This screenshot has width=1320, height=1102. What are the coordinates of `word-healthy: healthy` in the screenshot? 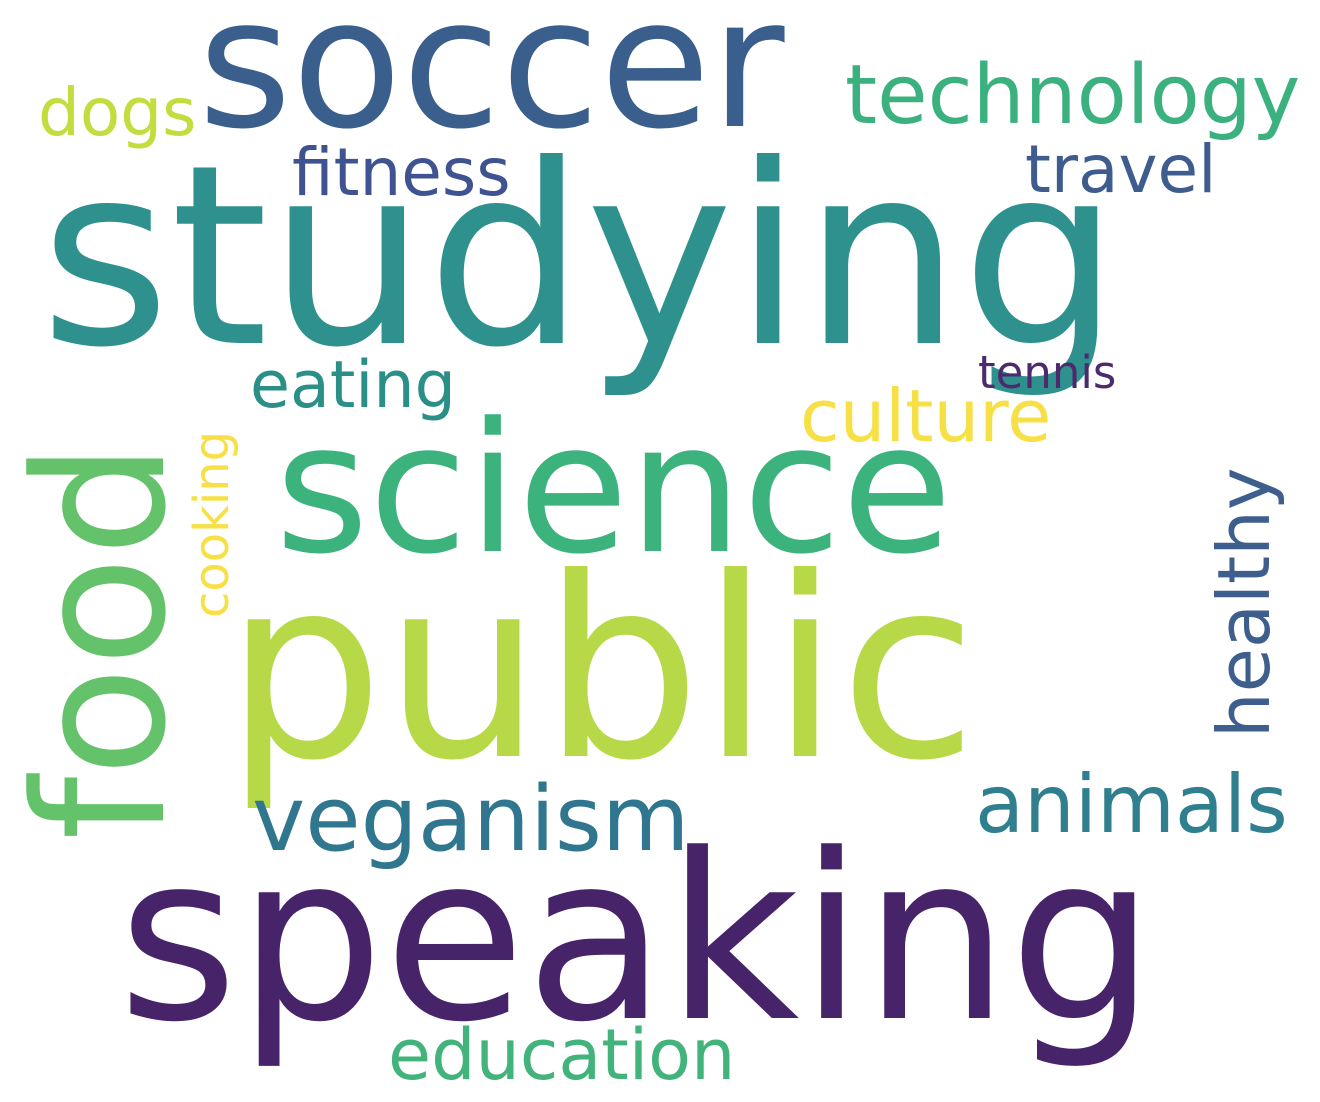 It's located at (1244, 602).